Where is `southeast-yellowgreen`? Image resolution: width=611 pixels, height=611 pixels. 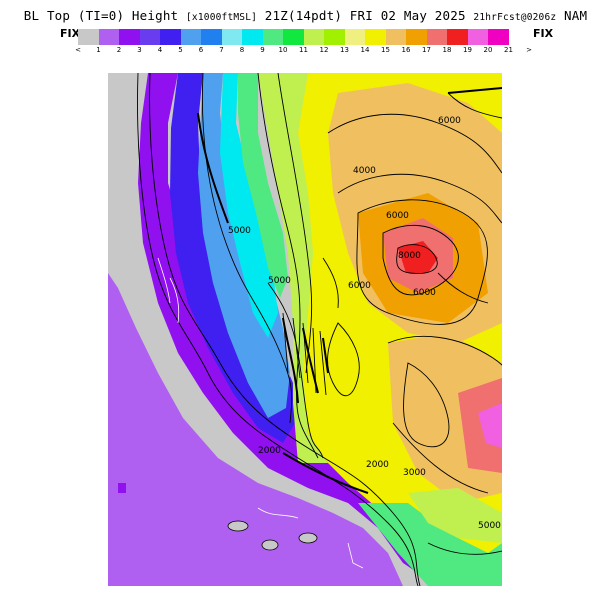
southeast-yellowgreen is located at coordinates (455, 515).